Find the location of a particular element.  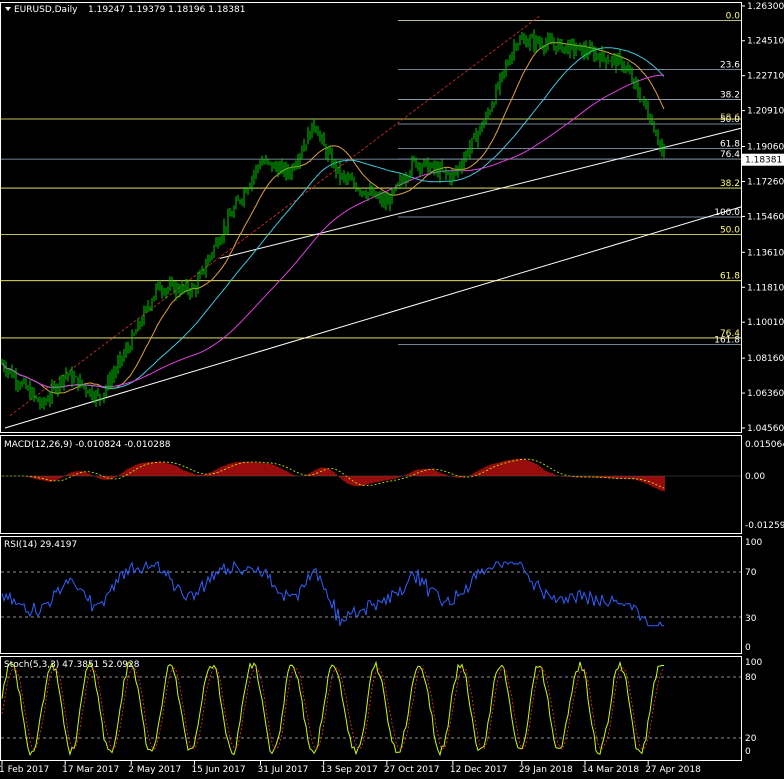

yellow-fib-label: 50.0 is located at coordinates (730, 230).